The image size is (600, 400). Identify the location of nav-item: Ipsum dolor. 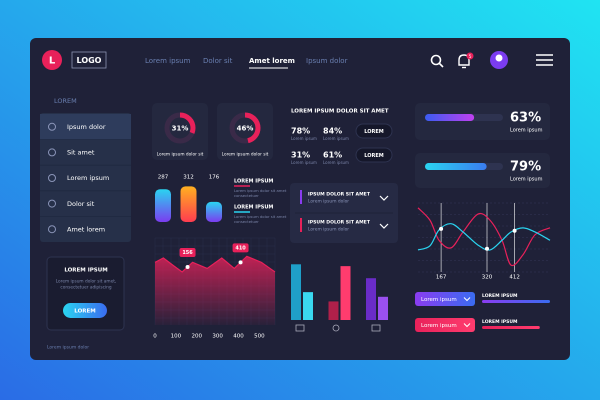
(327, 61).